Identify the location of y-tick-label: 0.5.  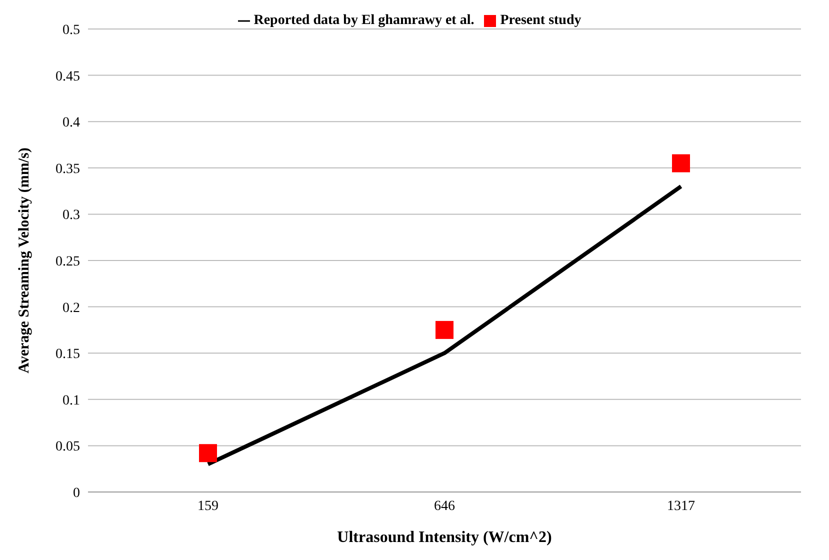
(71, 30).